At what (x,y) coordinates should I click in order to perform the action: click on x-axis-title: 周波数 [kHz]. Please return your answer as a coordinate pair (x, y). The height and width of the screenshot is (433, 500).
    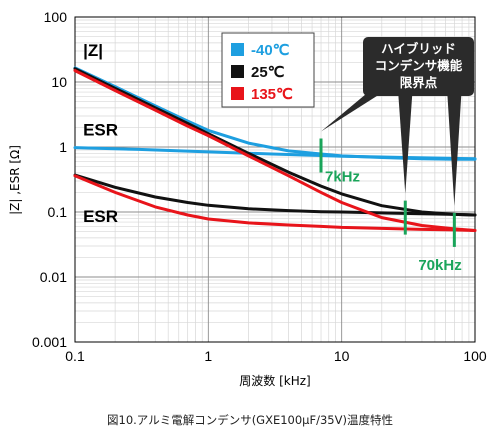
    Looking at the image, I should click on (274, 380).